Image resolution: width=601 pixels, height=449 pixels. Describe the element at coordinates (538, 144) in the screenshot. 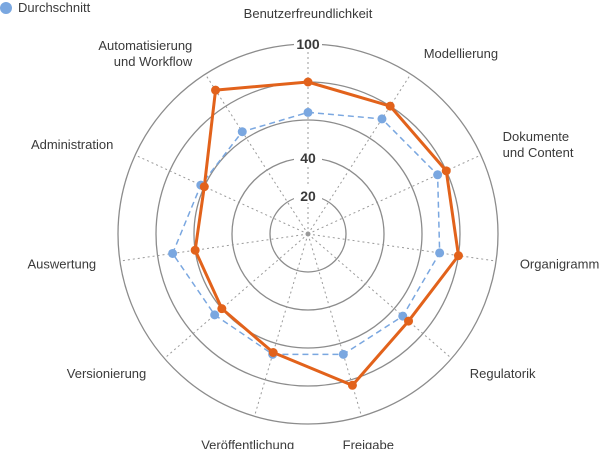

I see `axis-label-3: Dokumente und Content` at that location.